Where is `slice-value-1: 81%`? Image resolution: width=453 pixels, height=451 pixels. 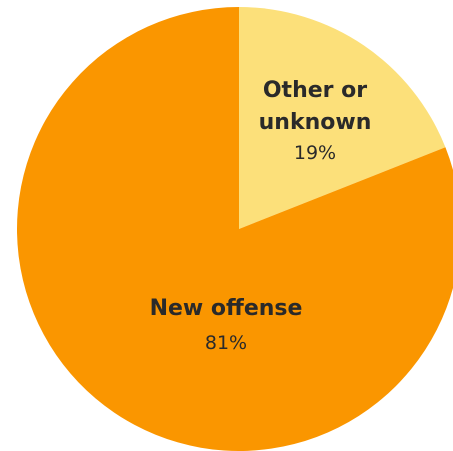 slice-value-1: 81% is located at coordinates (226, 343).